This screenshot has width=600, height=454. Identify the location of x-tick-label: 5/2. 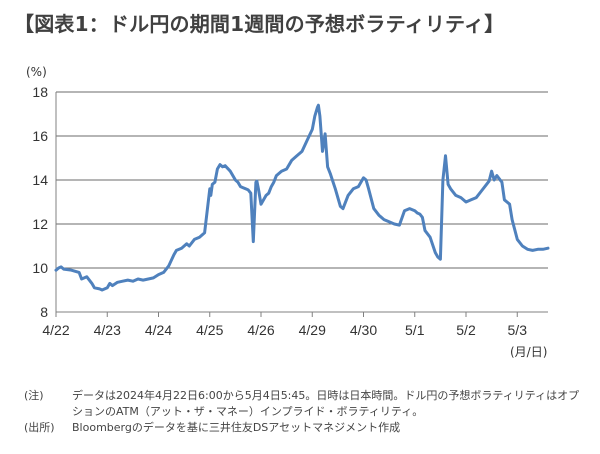
(466, 330).